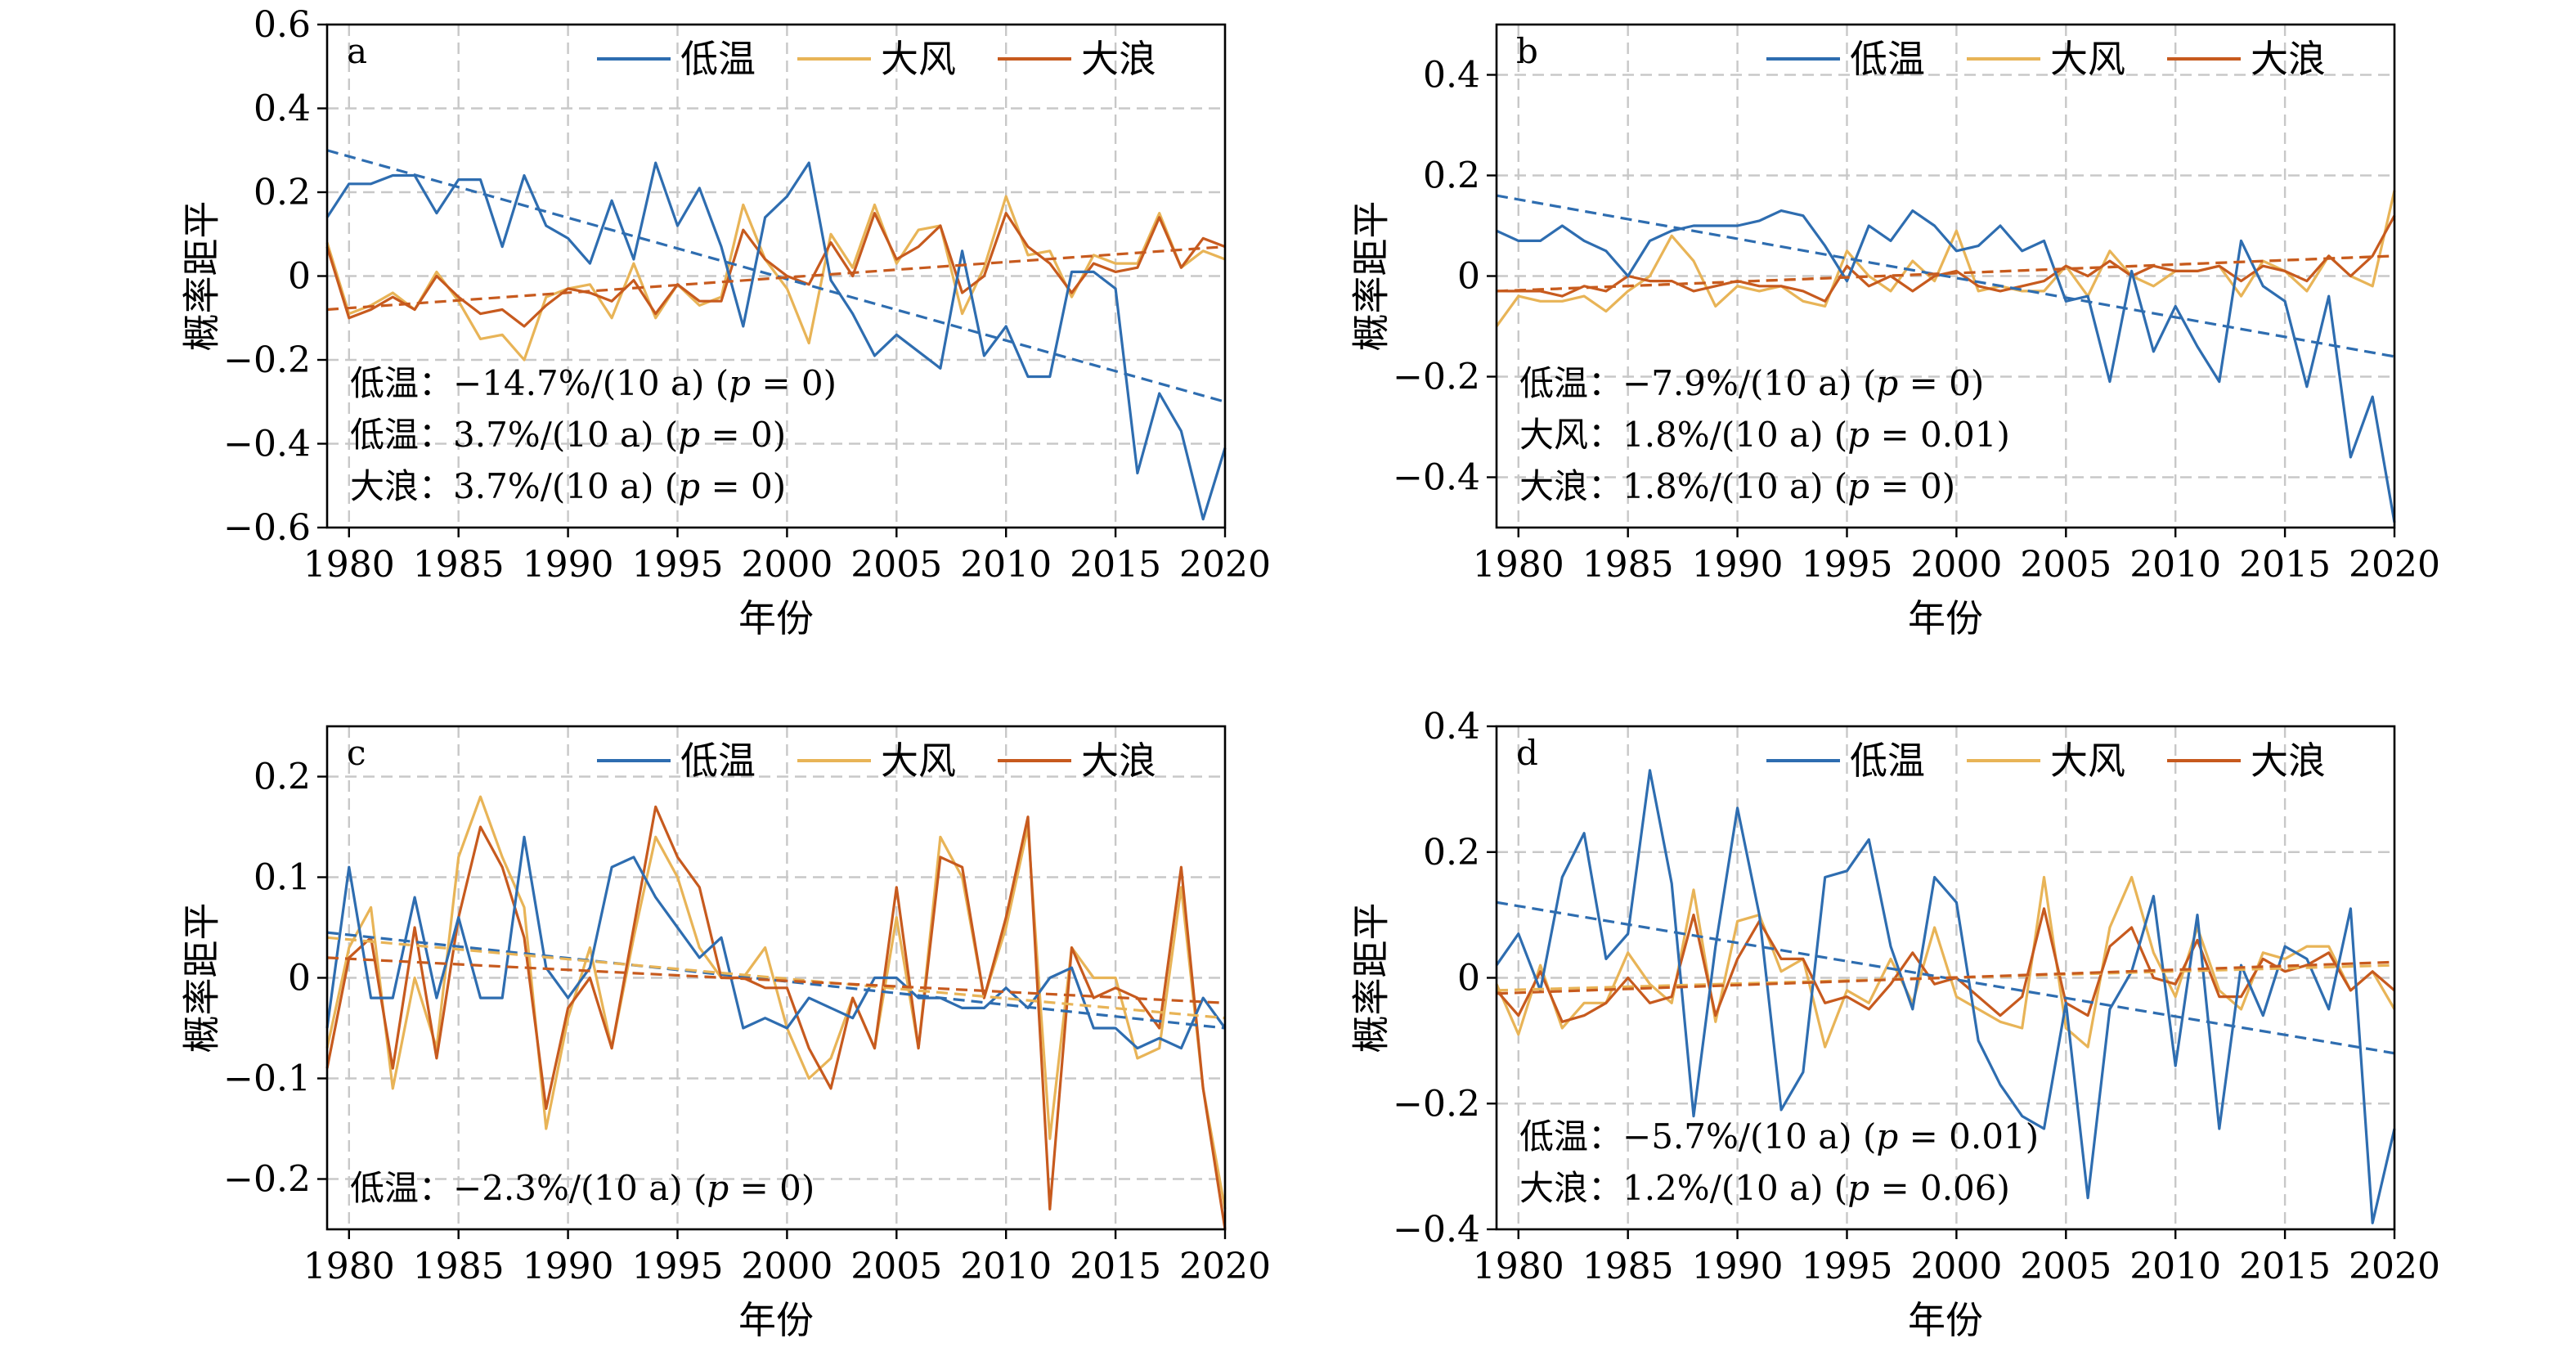 The height and width of the screenshot is (1352, 2576). What do you see at coordinates (356, 753) in the screenshot?
I see `panel-label: c` at bounding box center [356, 753].